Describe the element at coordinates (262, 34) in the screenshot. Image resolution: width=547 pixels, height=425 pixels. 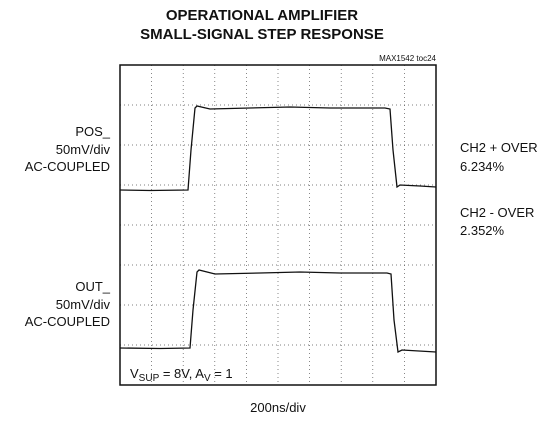
I see `chart-title: SMALL-SIGNAL STEP RESPONSE` at that location.